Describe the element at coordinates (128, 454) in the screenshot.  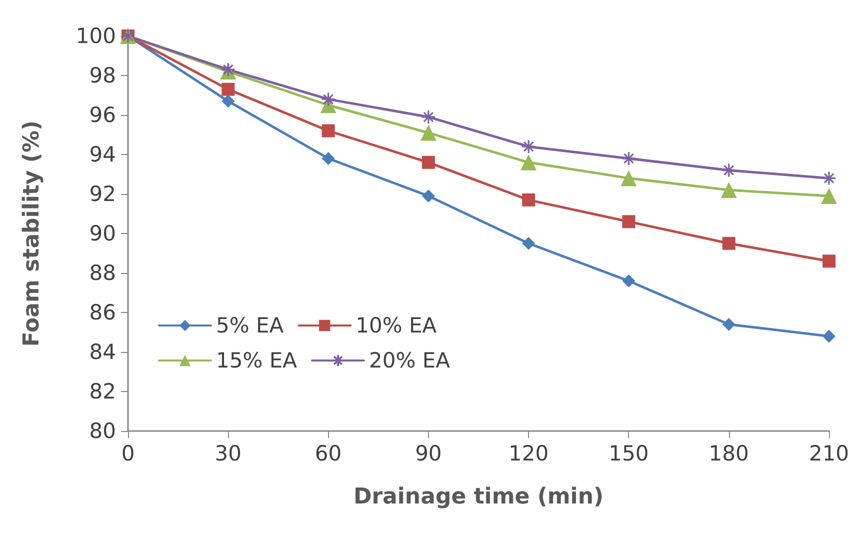
I see `x-tick-label: 0` at that location.